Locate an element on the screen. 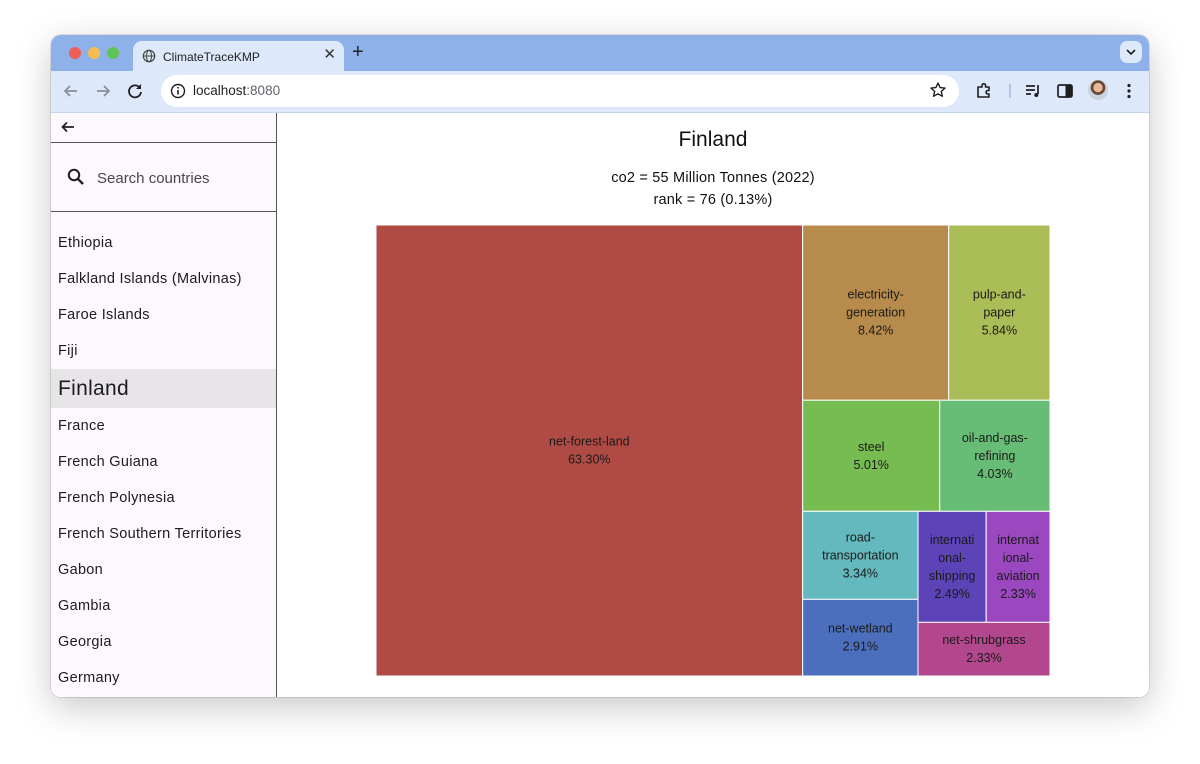 The image size is (1200, 764). treemap-label-line: shipping is located at coordinates (952, 576).